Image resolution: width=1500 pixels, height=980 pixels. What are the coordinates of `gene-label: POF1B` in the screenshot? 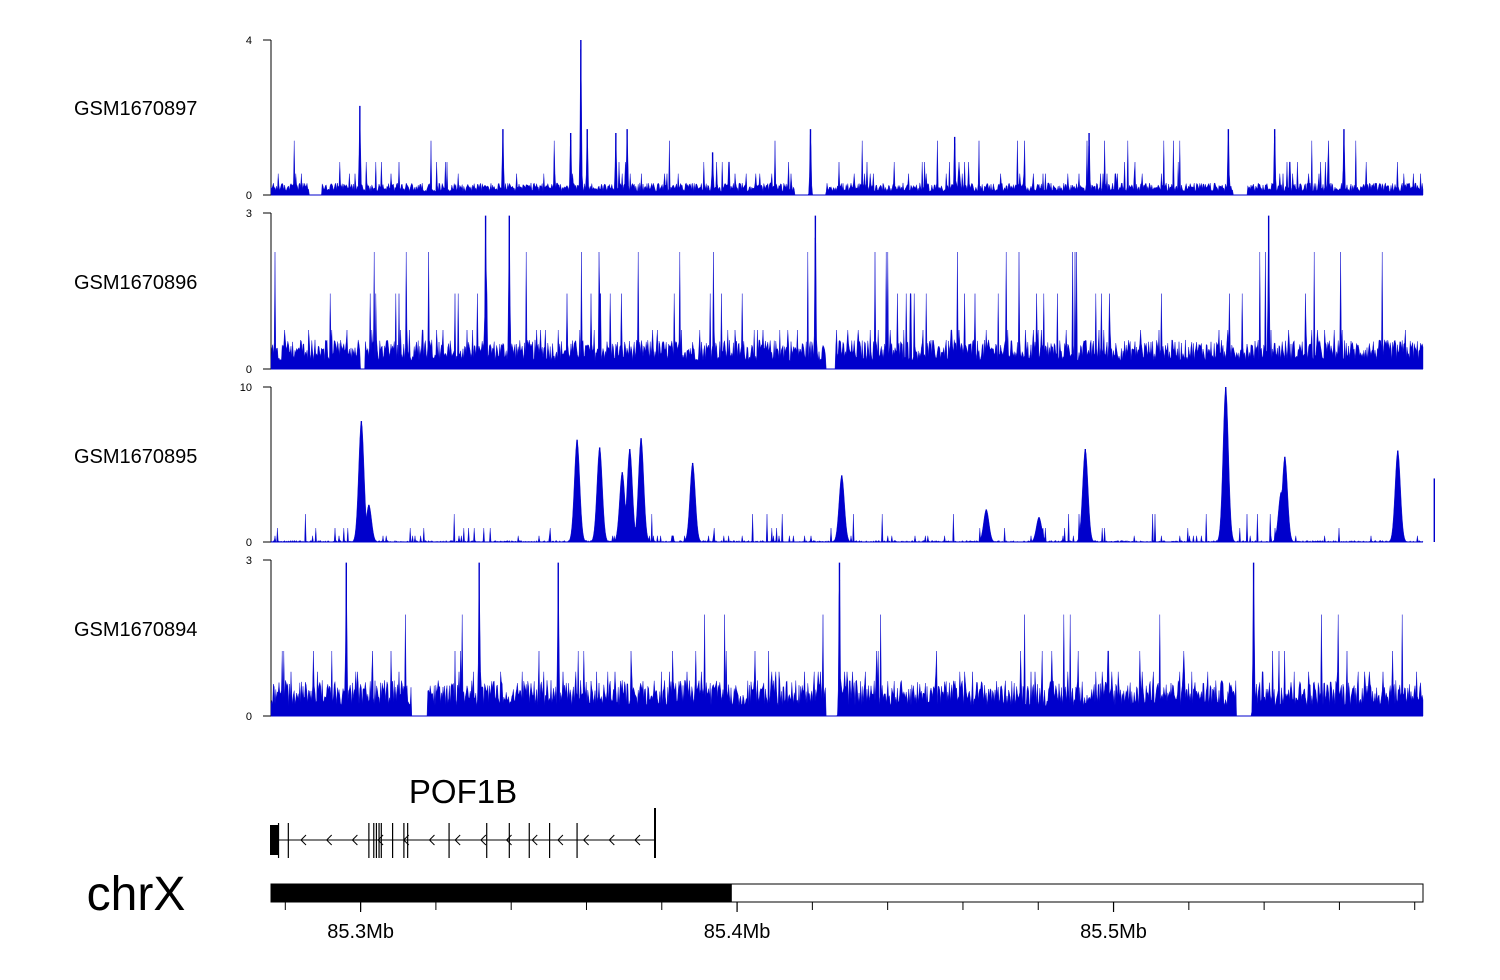 It's located at (463, 791).